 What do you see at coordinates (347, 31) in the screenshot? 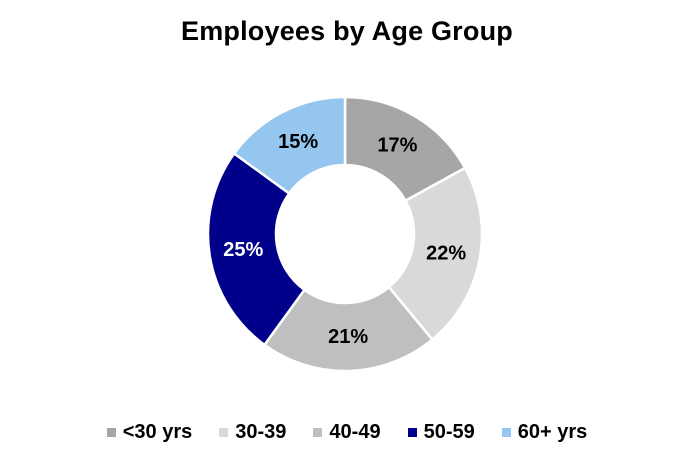
I see `chart-title: Employees by Age Group` at bounding box center [347, 31].